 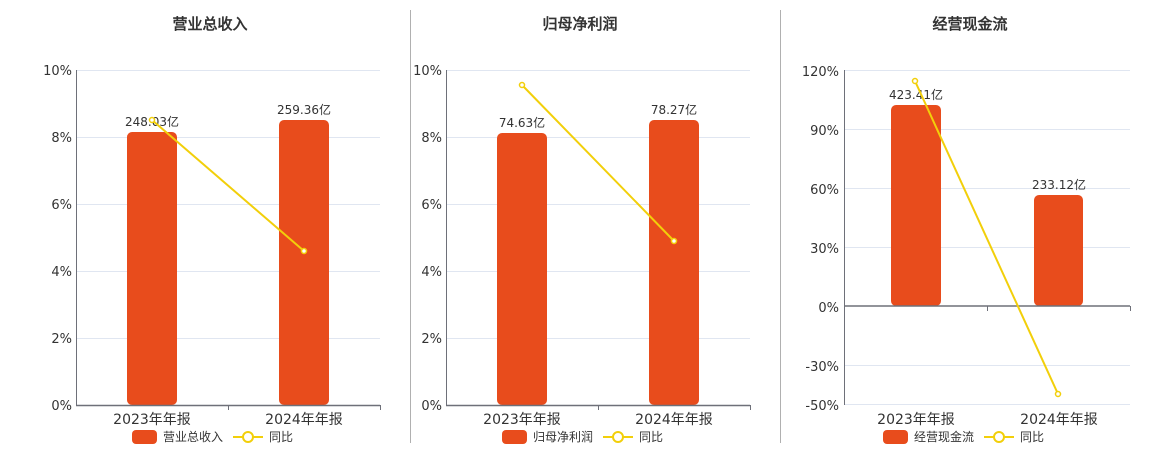 I want to click on y-tick-label: -30%, so click(x=822, y=367).